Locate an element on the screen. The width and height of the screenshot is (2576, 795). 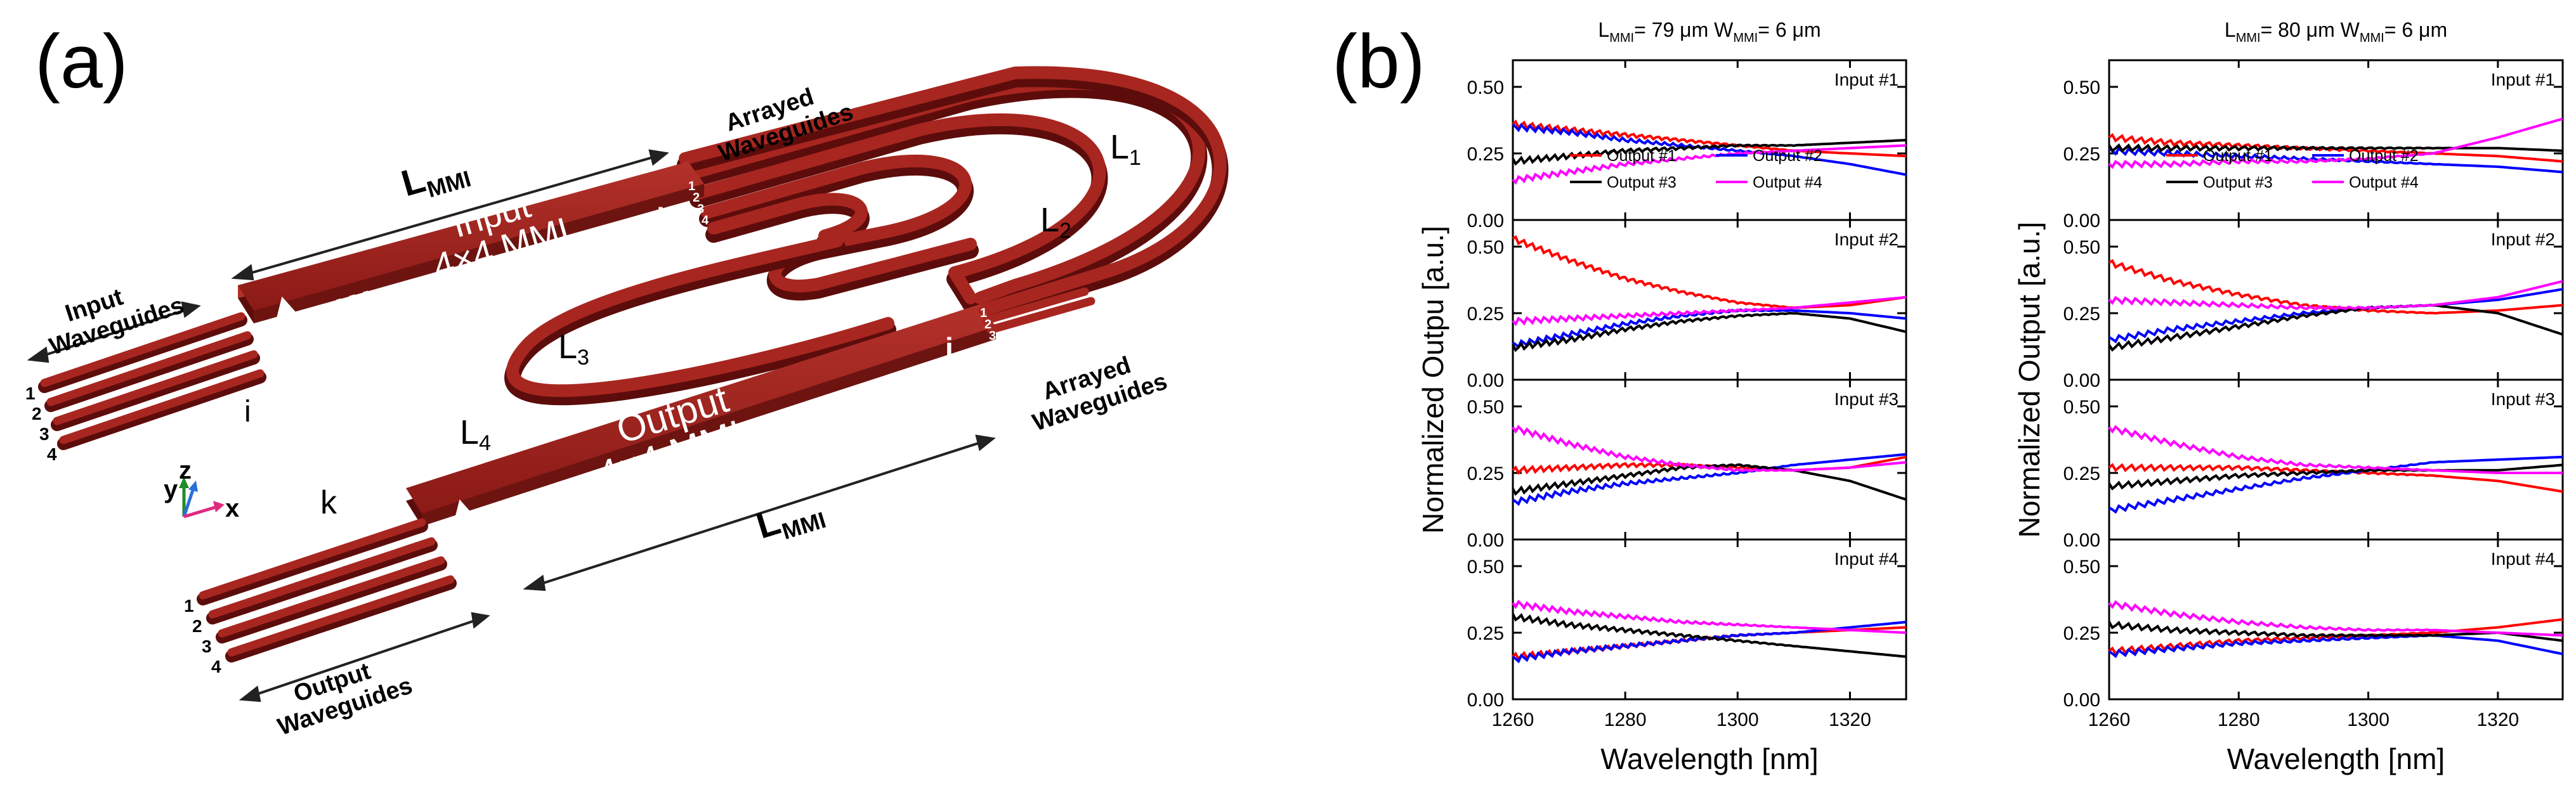
label-index-k: k is located at coordinates (328, 503).